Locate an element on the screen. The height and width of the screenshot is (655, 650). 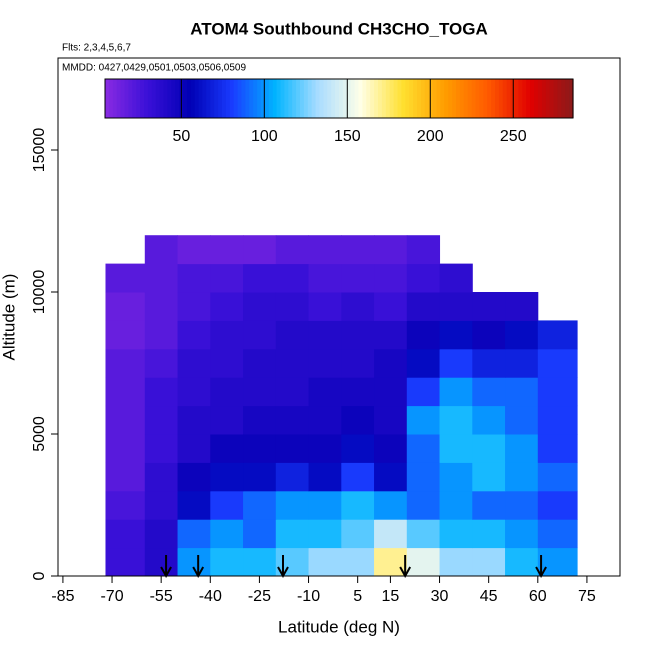
x-tick-label: -25 is located at coordinates (259, 596).